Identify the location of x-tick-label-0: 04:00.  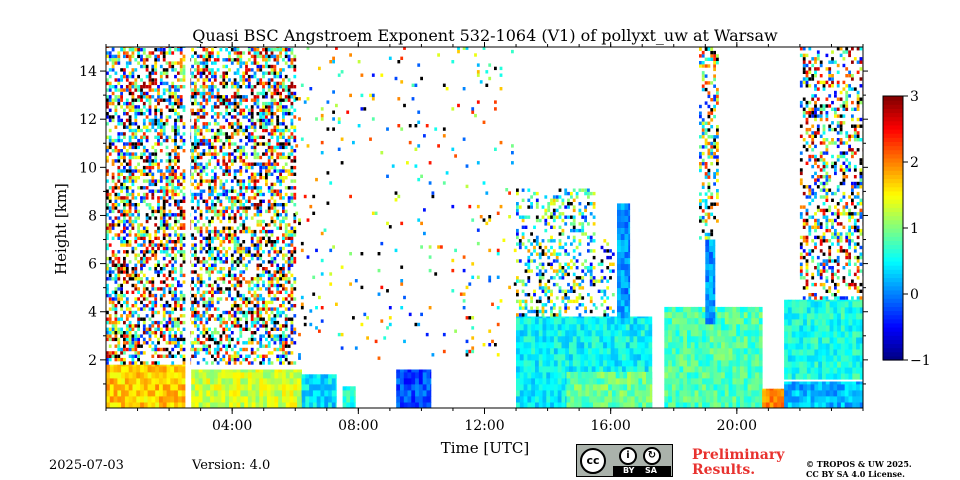
(232, 426).